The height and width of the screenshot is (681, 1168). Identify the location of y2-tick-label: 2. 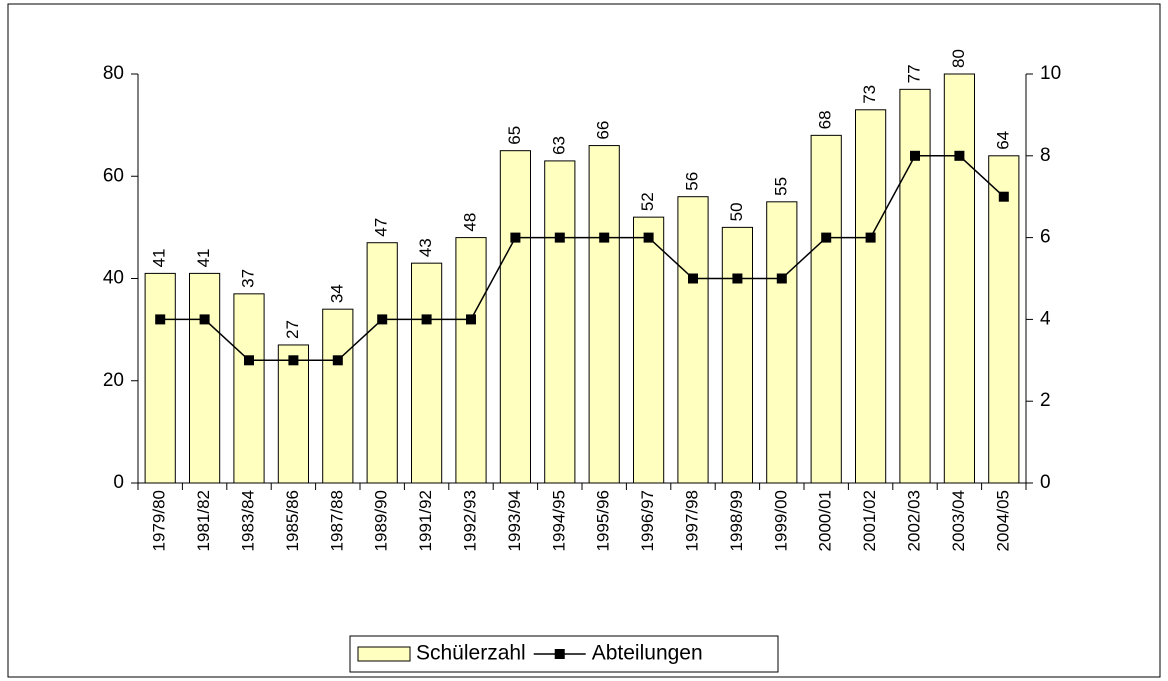
(1045, 400).